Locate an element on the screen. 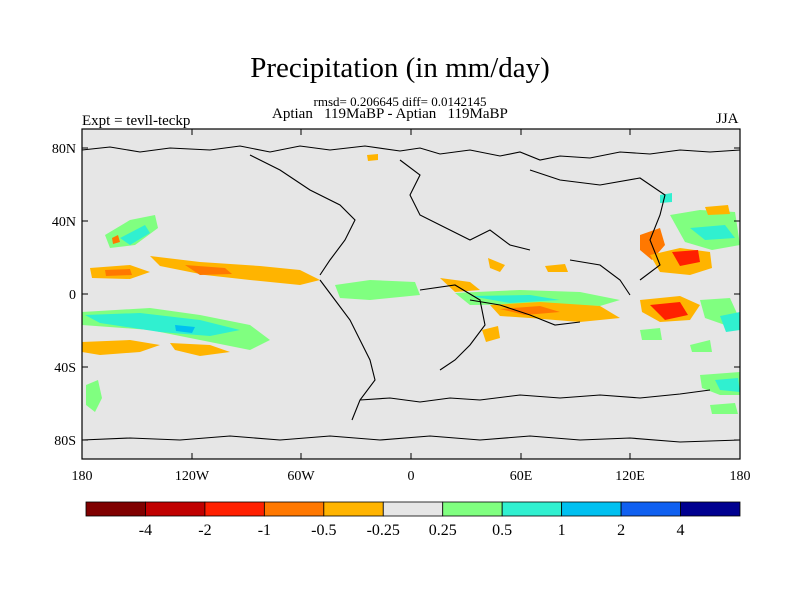  coastline-antarctica is located at coordinates (411, 439).